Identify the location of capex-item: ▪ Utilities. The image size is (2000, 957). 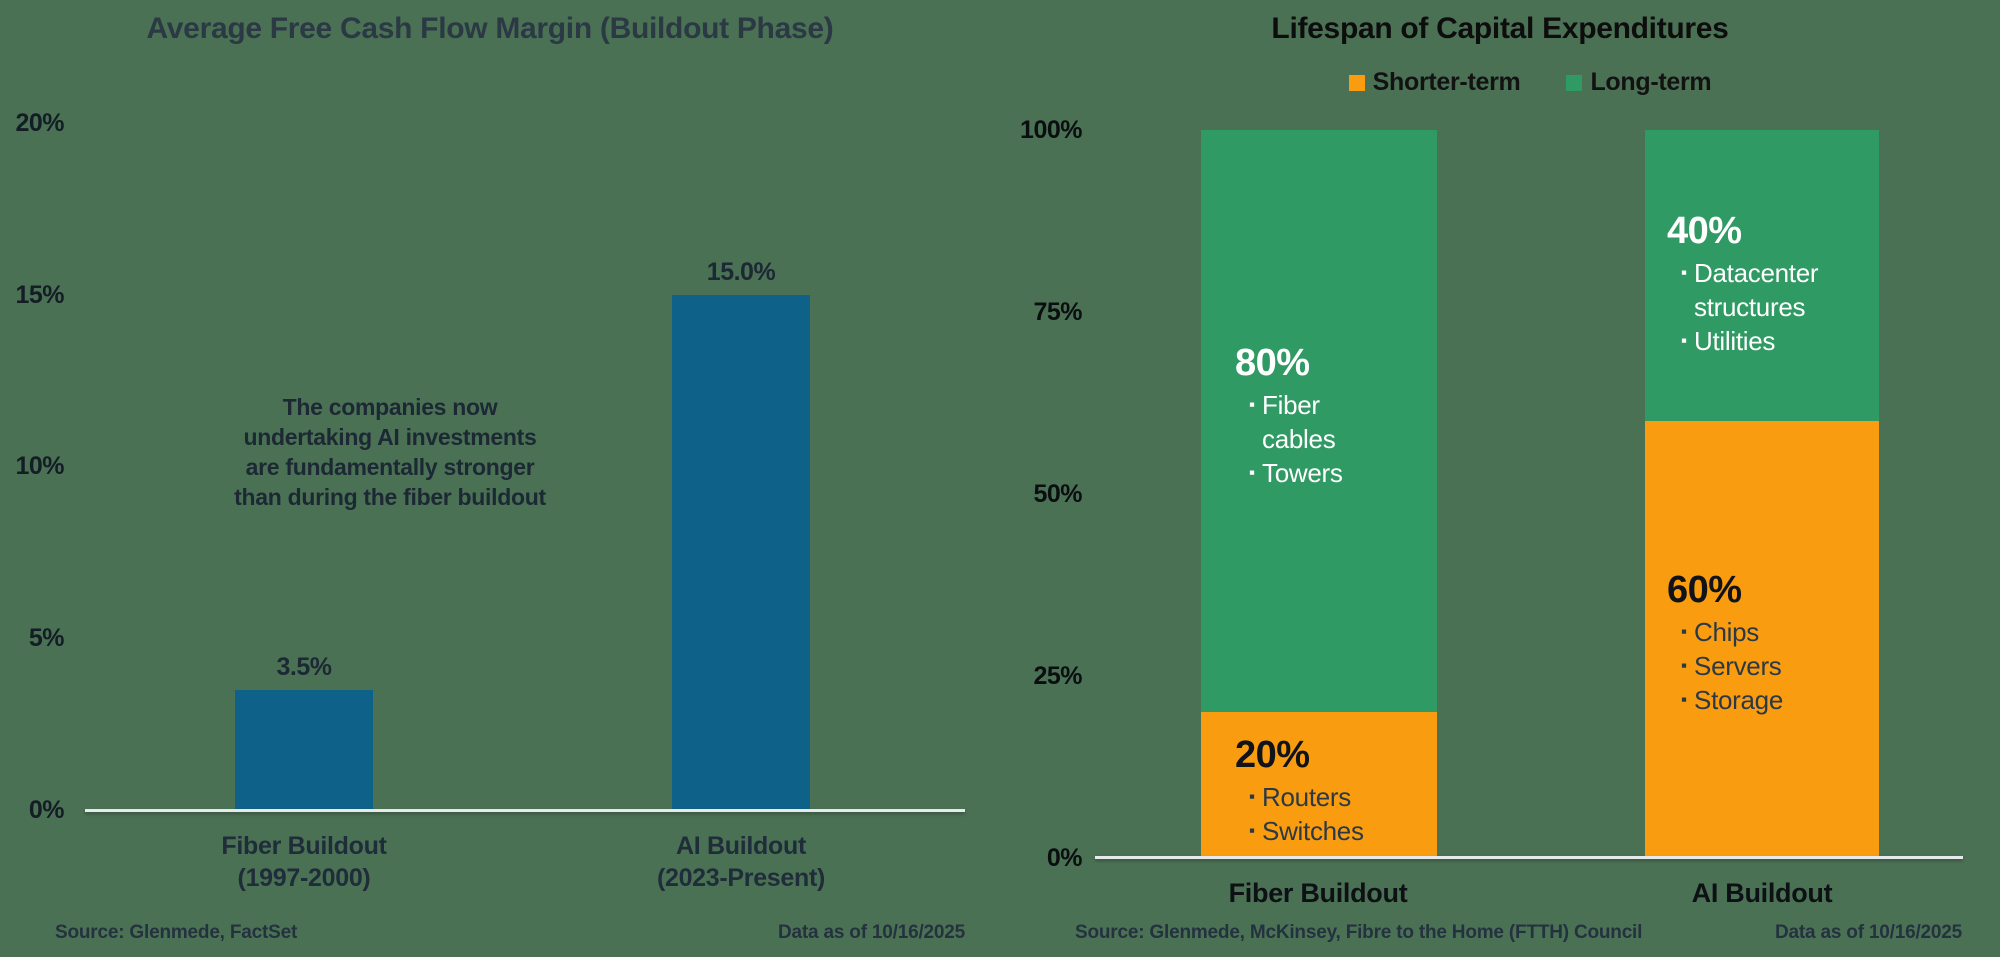
(1780, 341).